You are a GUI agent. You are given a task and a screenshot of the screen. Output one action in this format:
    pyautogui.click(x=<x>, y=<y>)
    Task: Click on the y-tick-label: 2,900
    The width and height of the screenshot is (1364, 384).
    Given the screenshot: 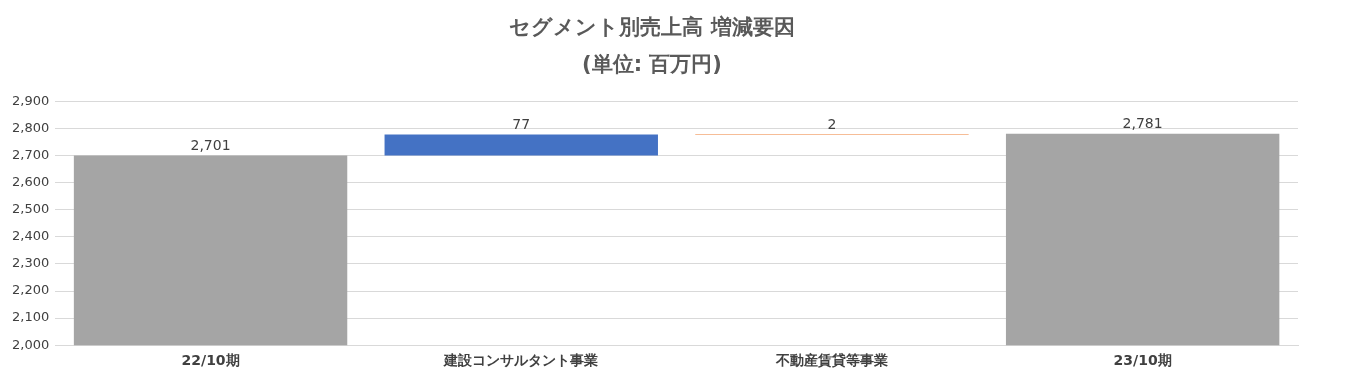 What is the action you would take?
    pyautogui.click(x=31, y=100)
    